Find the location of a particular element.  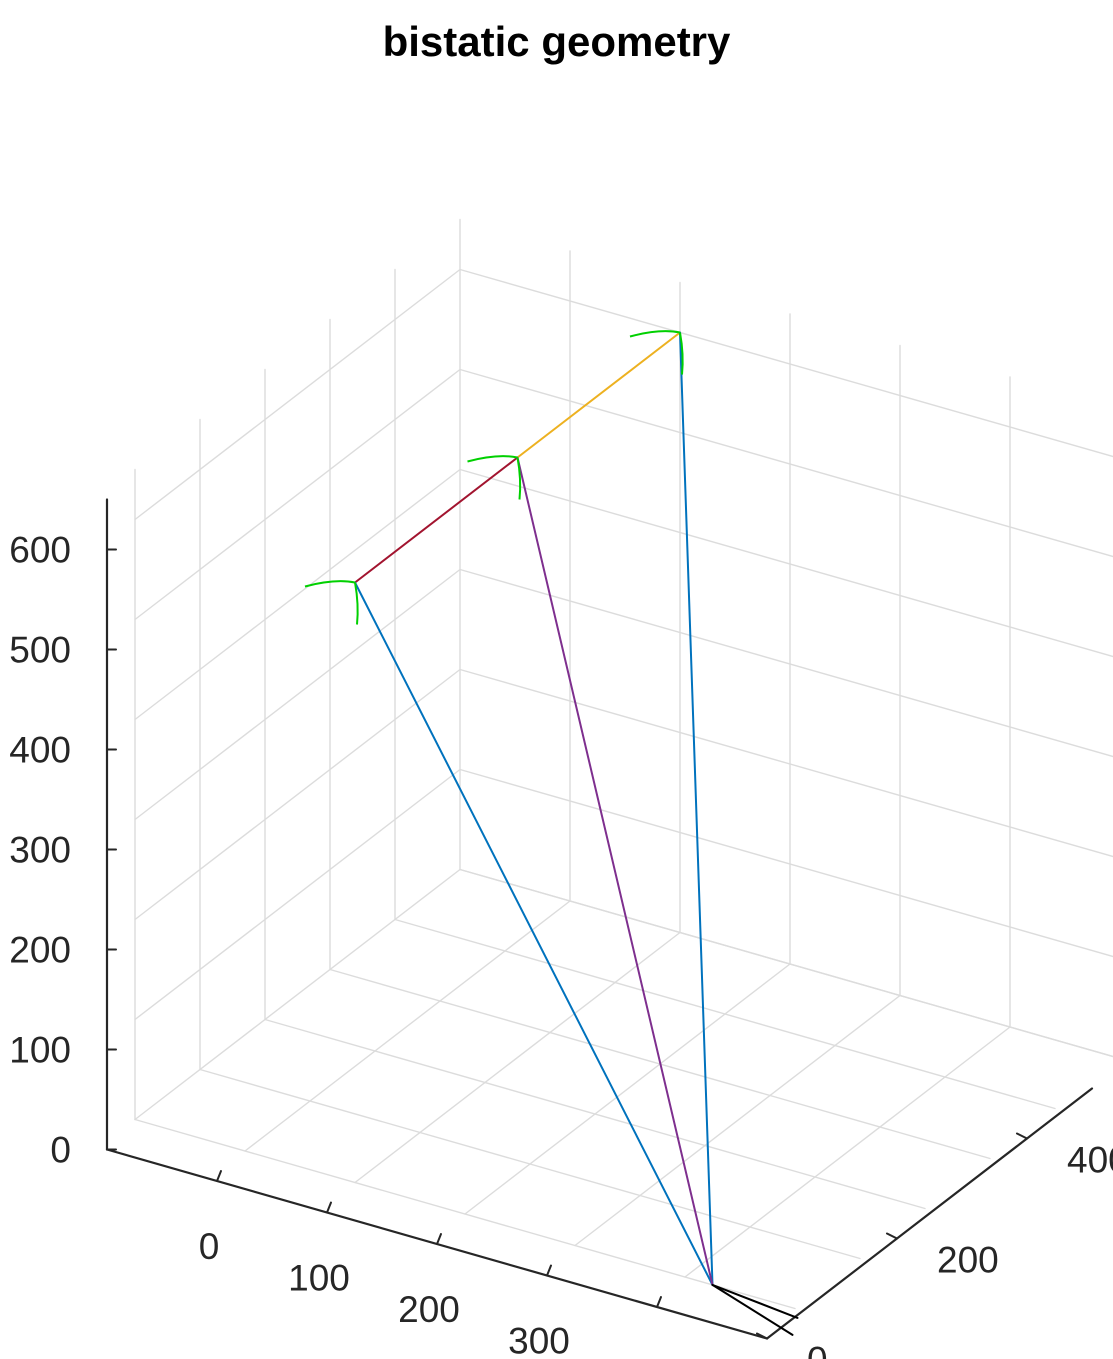

z-tick-label: 100 is located at coordinates (40, 1050).